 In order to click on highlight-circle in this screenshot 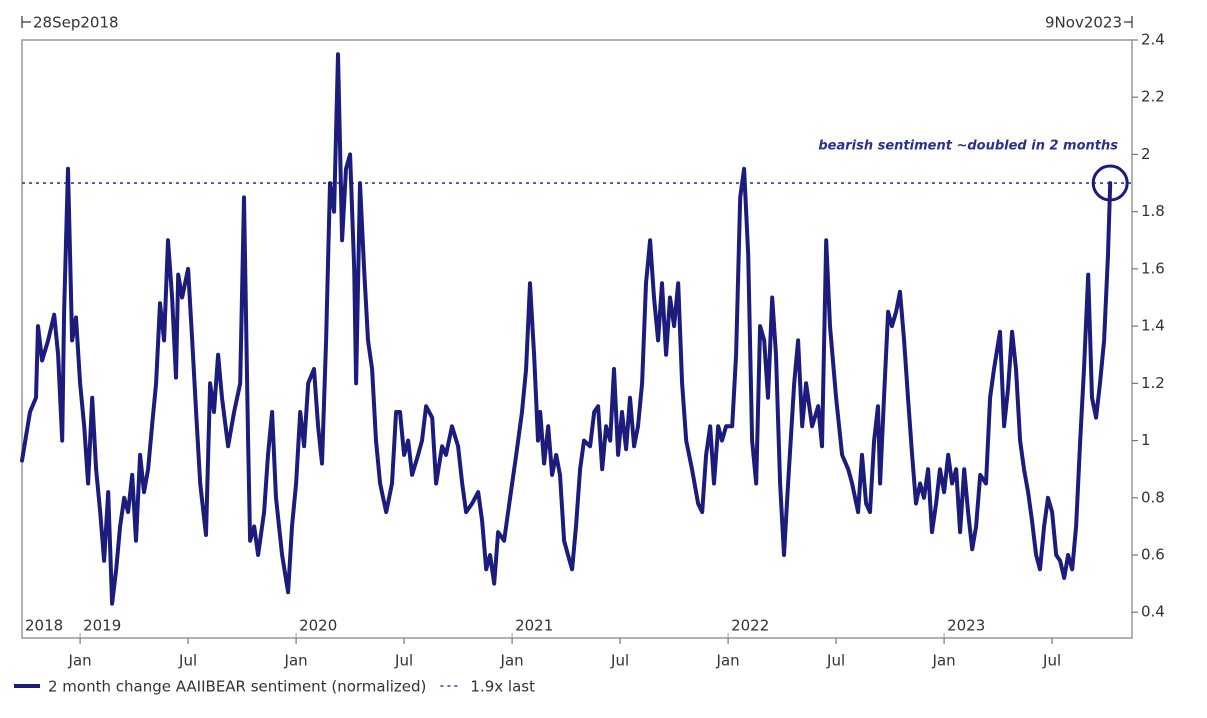, I will do `click(1110, 183)`.